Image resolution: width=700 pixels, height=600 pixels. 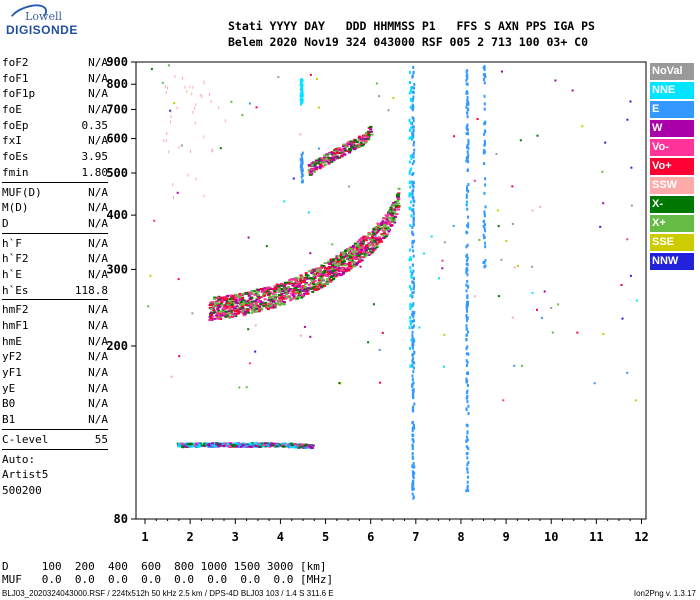 I want to click on param-name: yF1, so click(x=12, y=373).